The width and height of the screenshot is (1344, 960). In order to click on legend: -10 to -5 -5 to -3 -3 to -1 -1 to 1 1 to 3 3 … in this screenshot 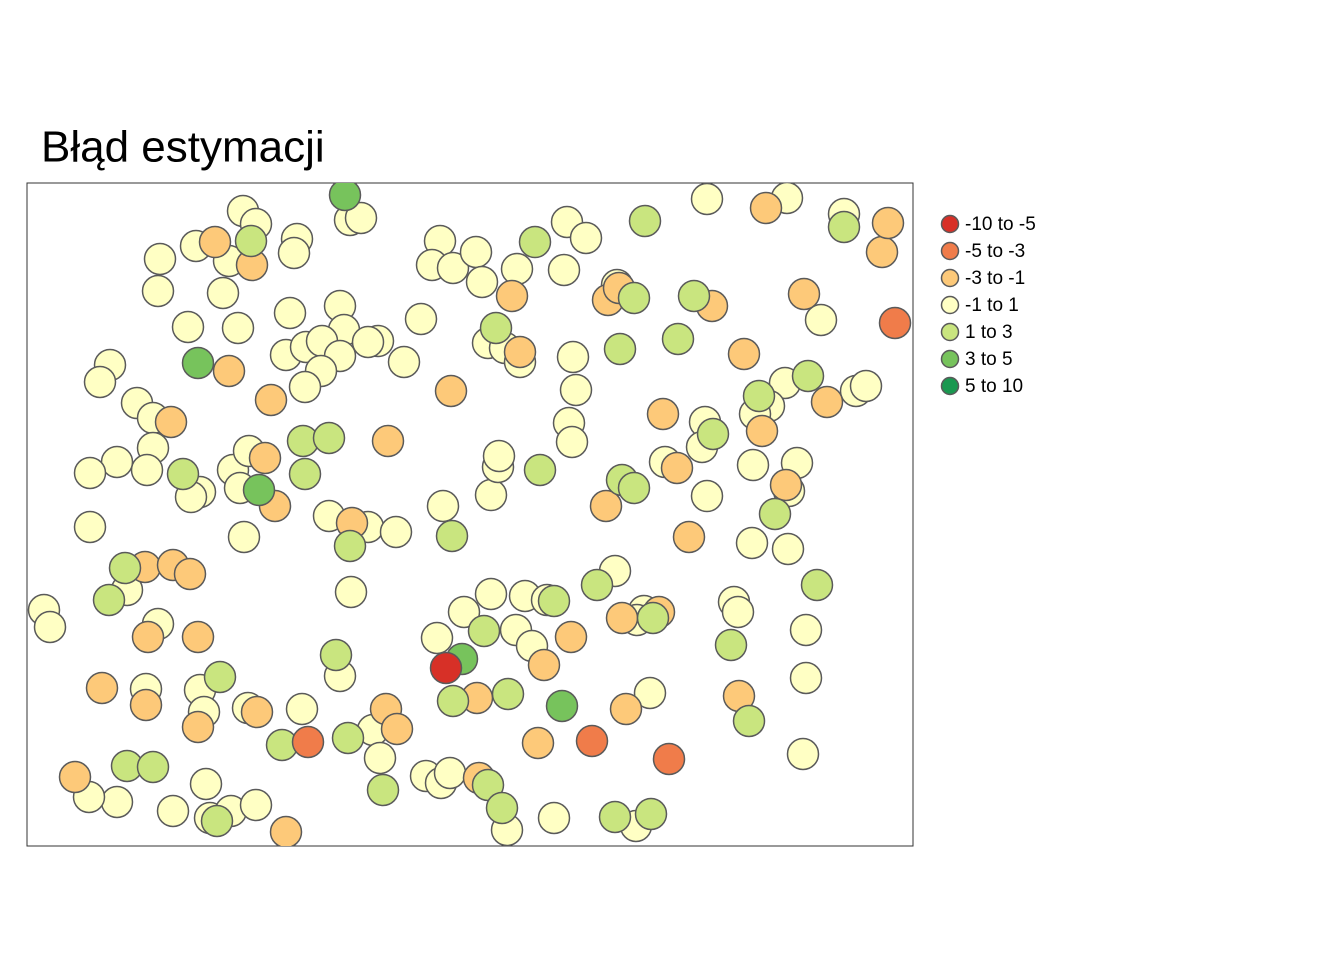, I will do `click(988, 305)`.